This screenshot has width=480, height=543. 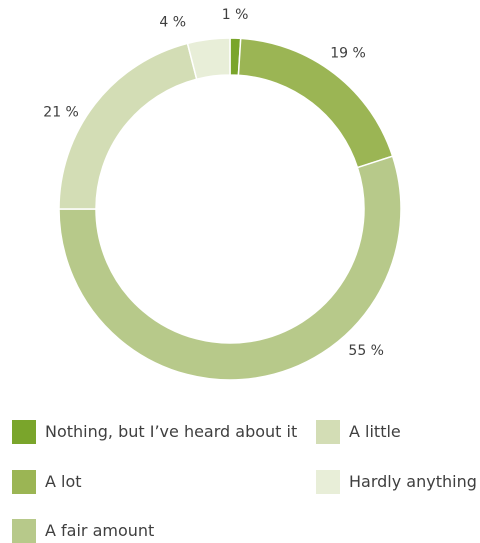 What do you see at coordinates (208, 59) in the screenshot?
I see `slice-hardly-anything` at bounding box center [208, 59].